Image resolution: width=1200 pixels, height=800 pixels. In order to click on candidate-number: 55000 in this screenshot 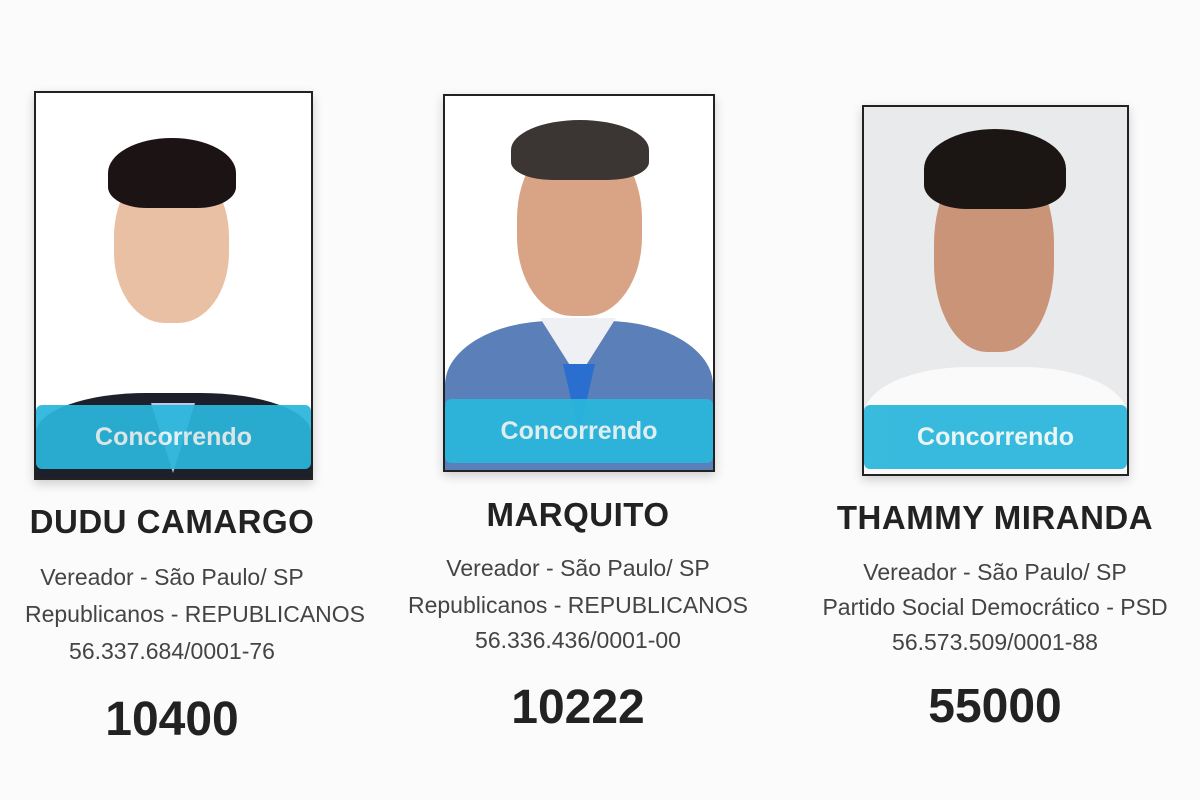, I will do `click(995, 706)`.